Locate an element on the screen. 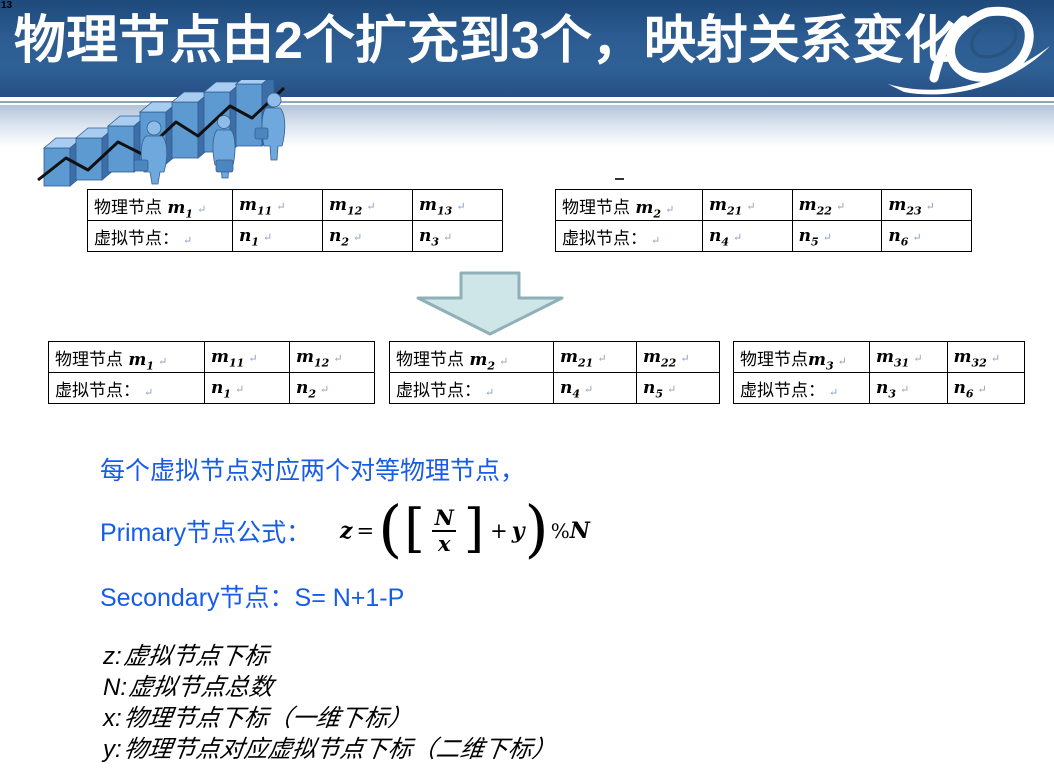 This screenshot has width=1054, height=782. note-virtual-node-mapping: 每个虚拟节点对应两个对等物理节点， is located at coordinates (313, 471).